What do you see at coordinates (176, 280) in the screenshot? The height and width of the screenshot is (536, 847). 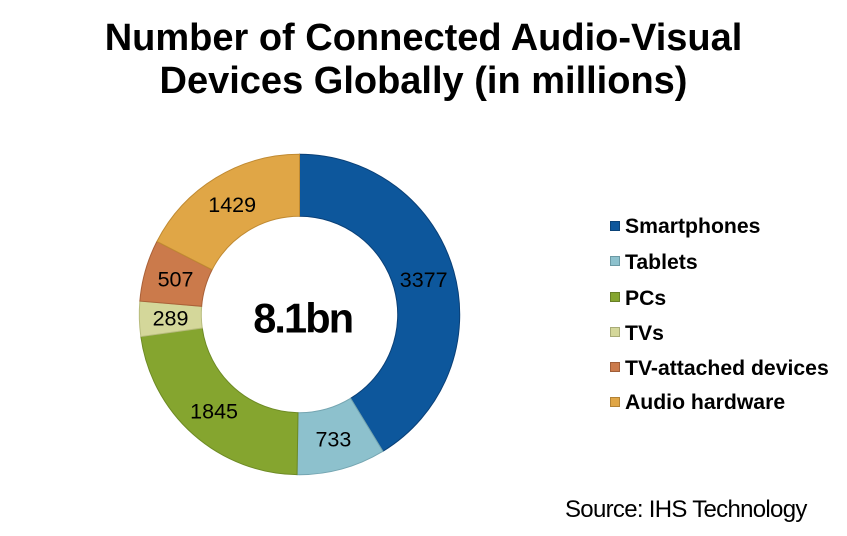 I see `svg-text: 507` at bounding box center [176, 280].